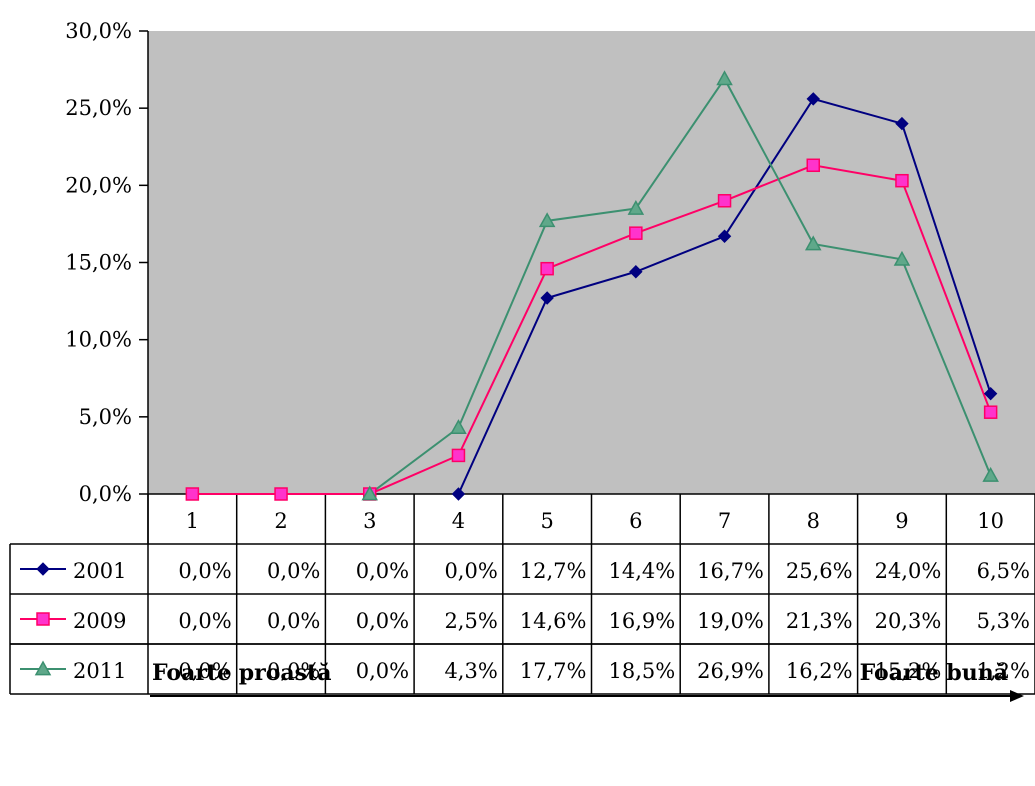  I want to click on x-tick-label: 3, so click(369, 521).